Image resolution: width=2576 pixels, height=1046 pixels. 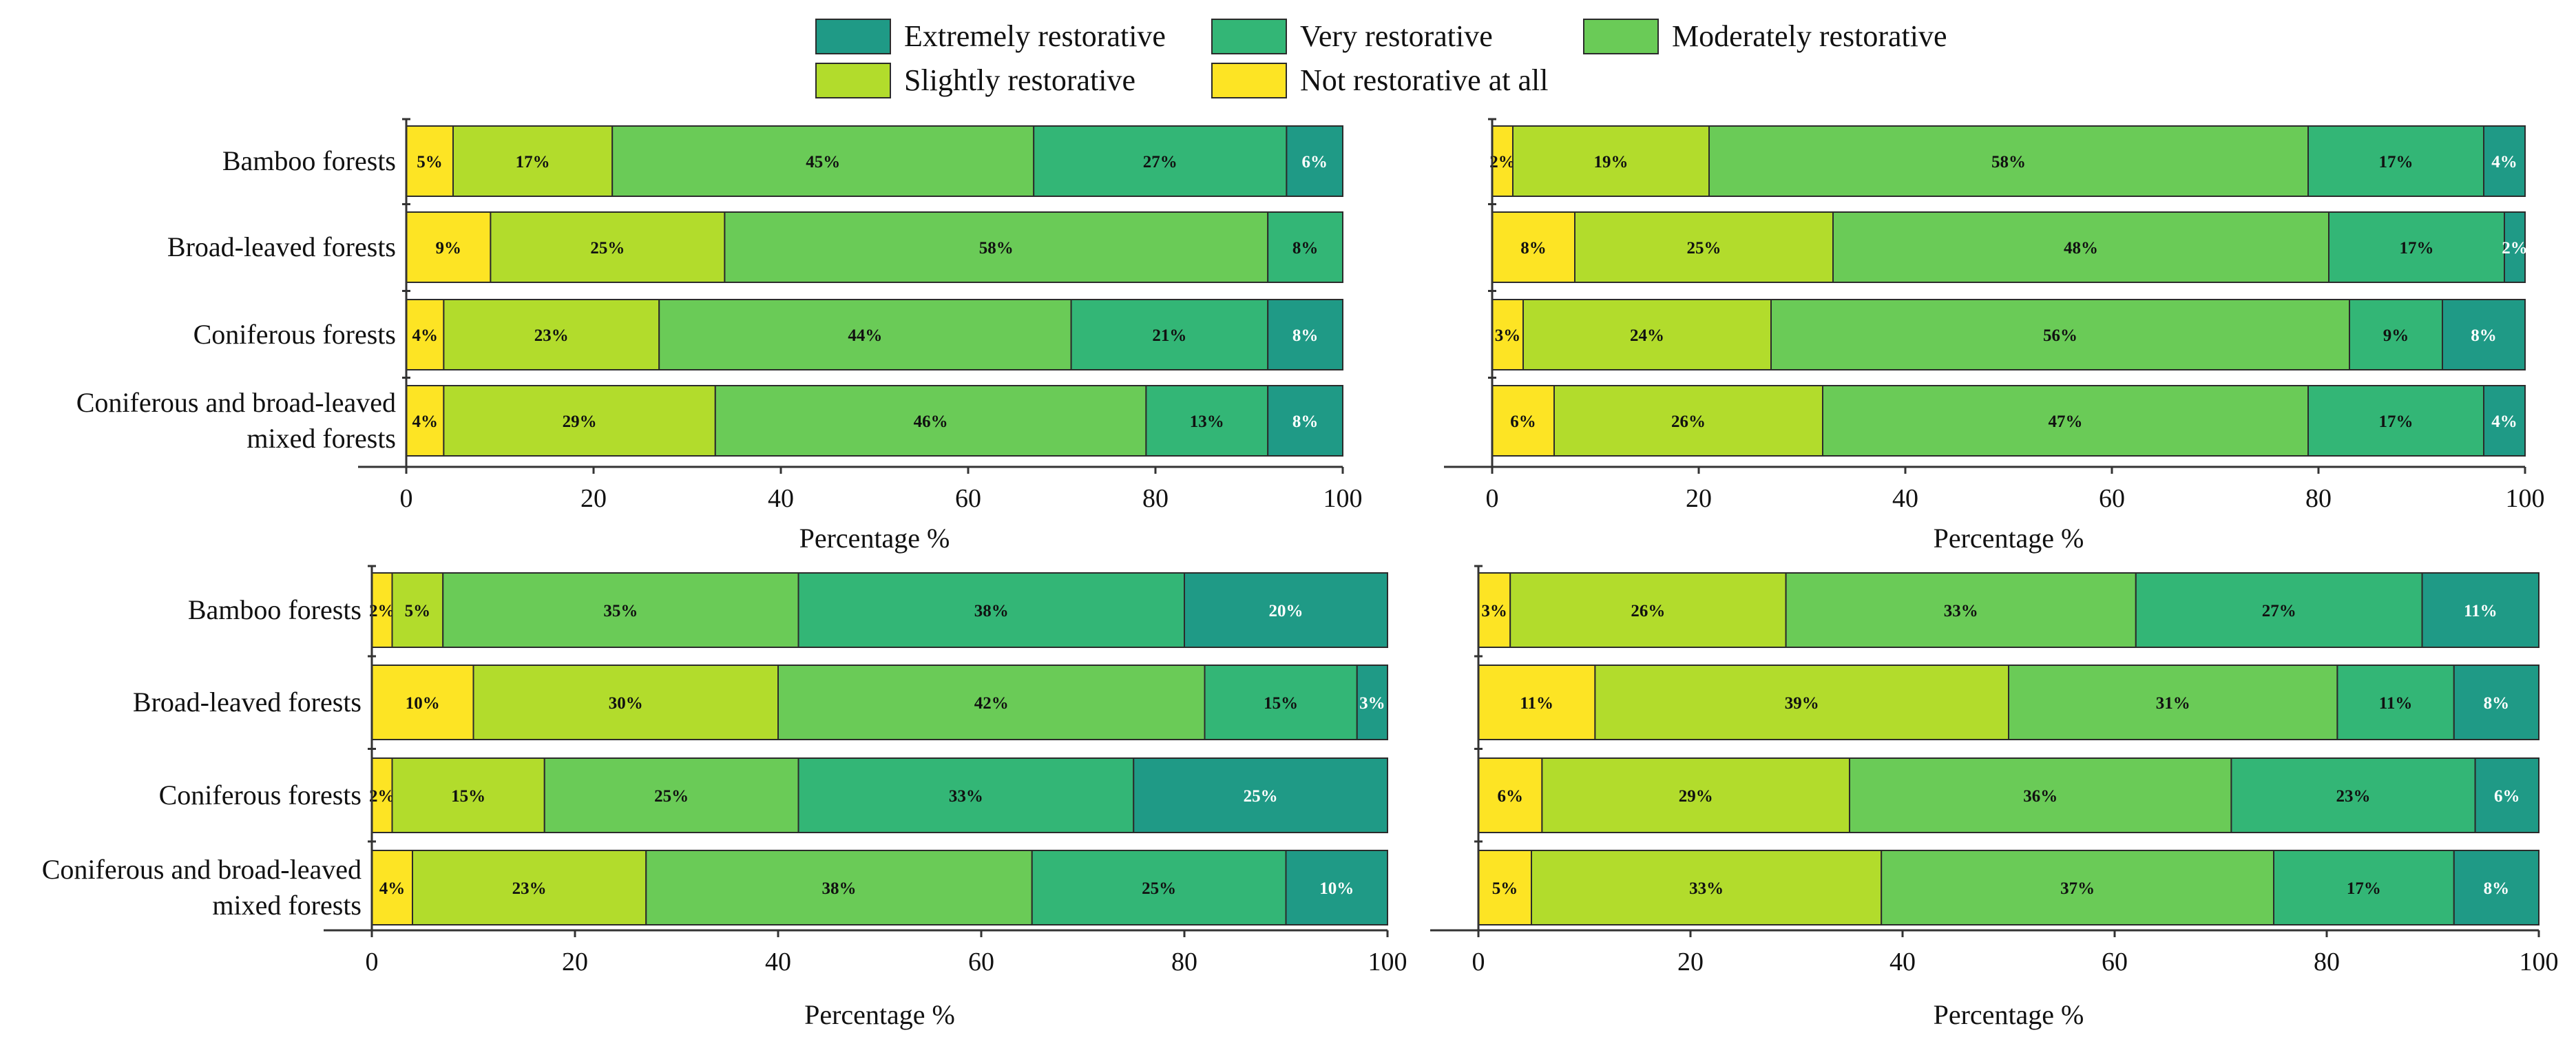 I want to click on category-label-line: Coniferous and broad-leaved, so click(x=202, y=869).